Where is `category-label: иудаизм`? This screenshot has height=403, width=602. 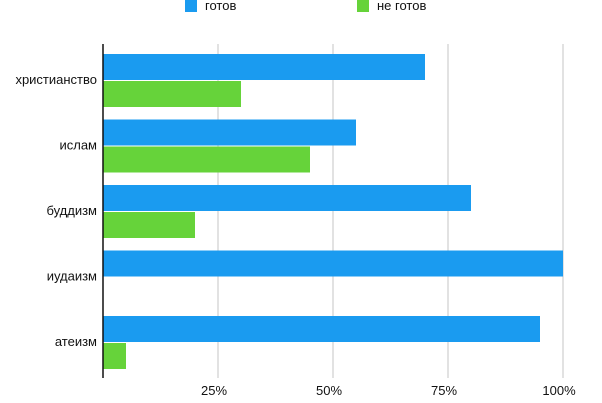 category-label: иудаизм is located at coordinates (72, 276).